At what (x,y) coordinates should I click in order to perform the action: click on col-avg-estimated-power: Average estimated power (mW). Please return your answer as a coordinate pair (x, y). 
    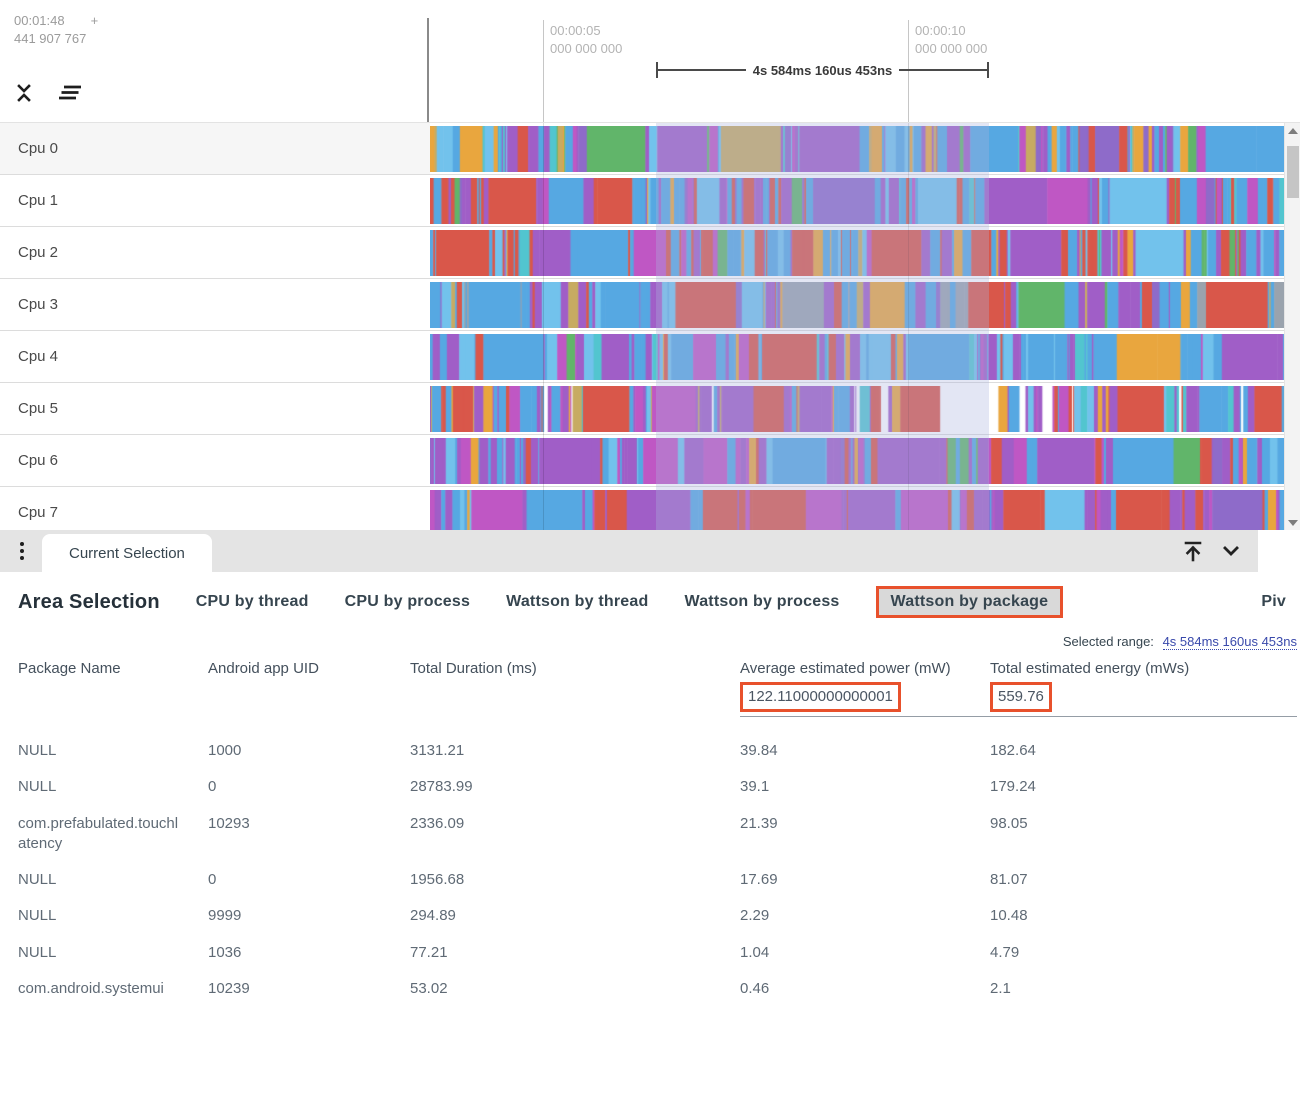
    Looking at the image, I should click on (845, 668).